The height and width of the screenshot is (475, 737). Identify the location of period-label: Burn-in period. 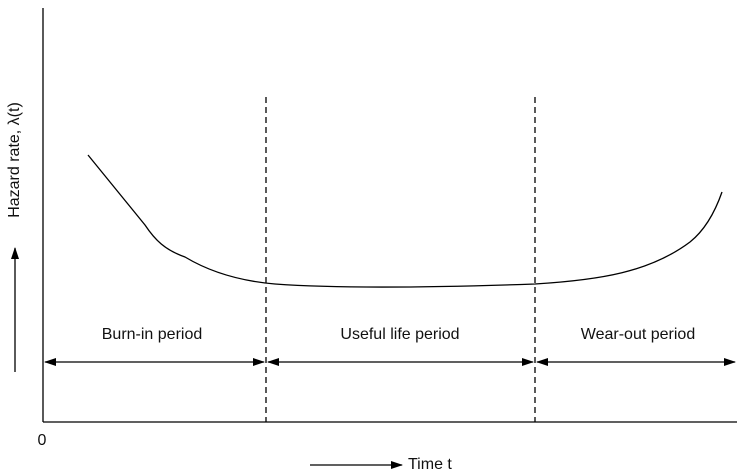
(152, 334).